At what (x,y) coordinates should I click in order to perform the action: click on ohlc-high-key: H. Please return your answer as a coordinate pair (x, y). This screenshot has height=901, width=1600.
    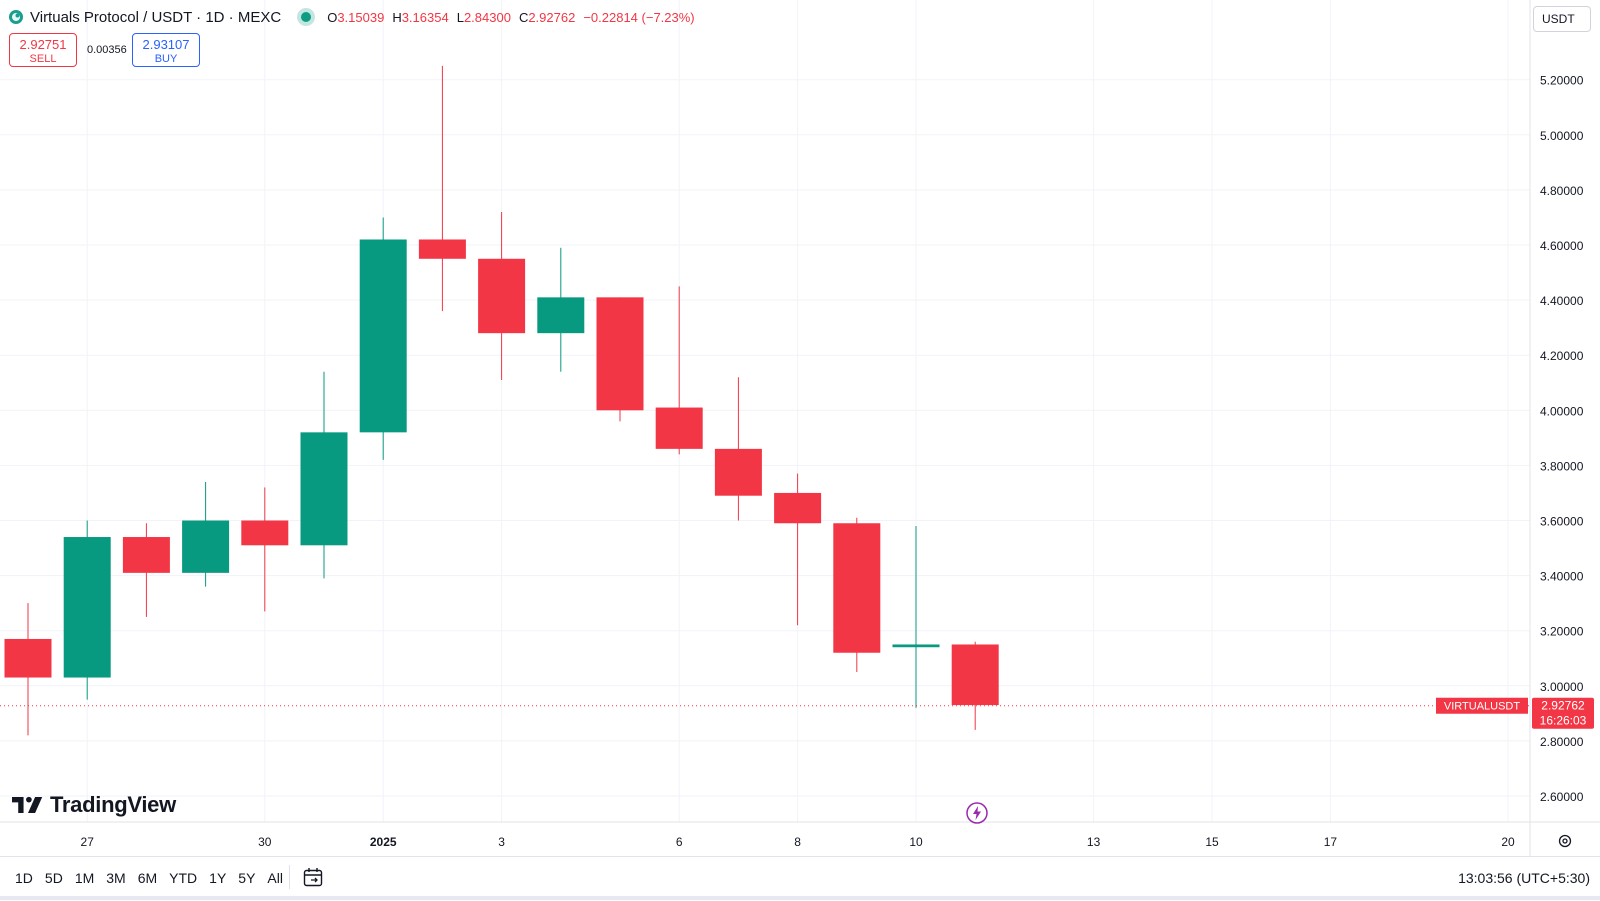
    Looking at the image, I should click on (397, 17).